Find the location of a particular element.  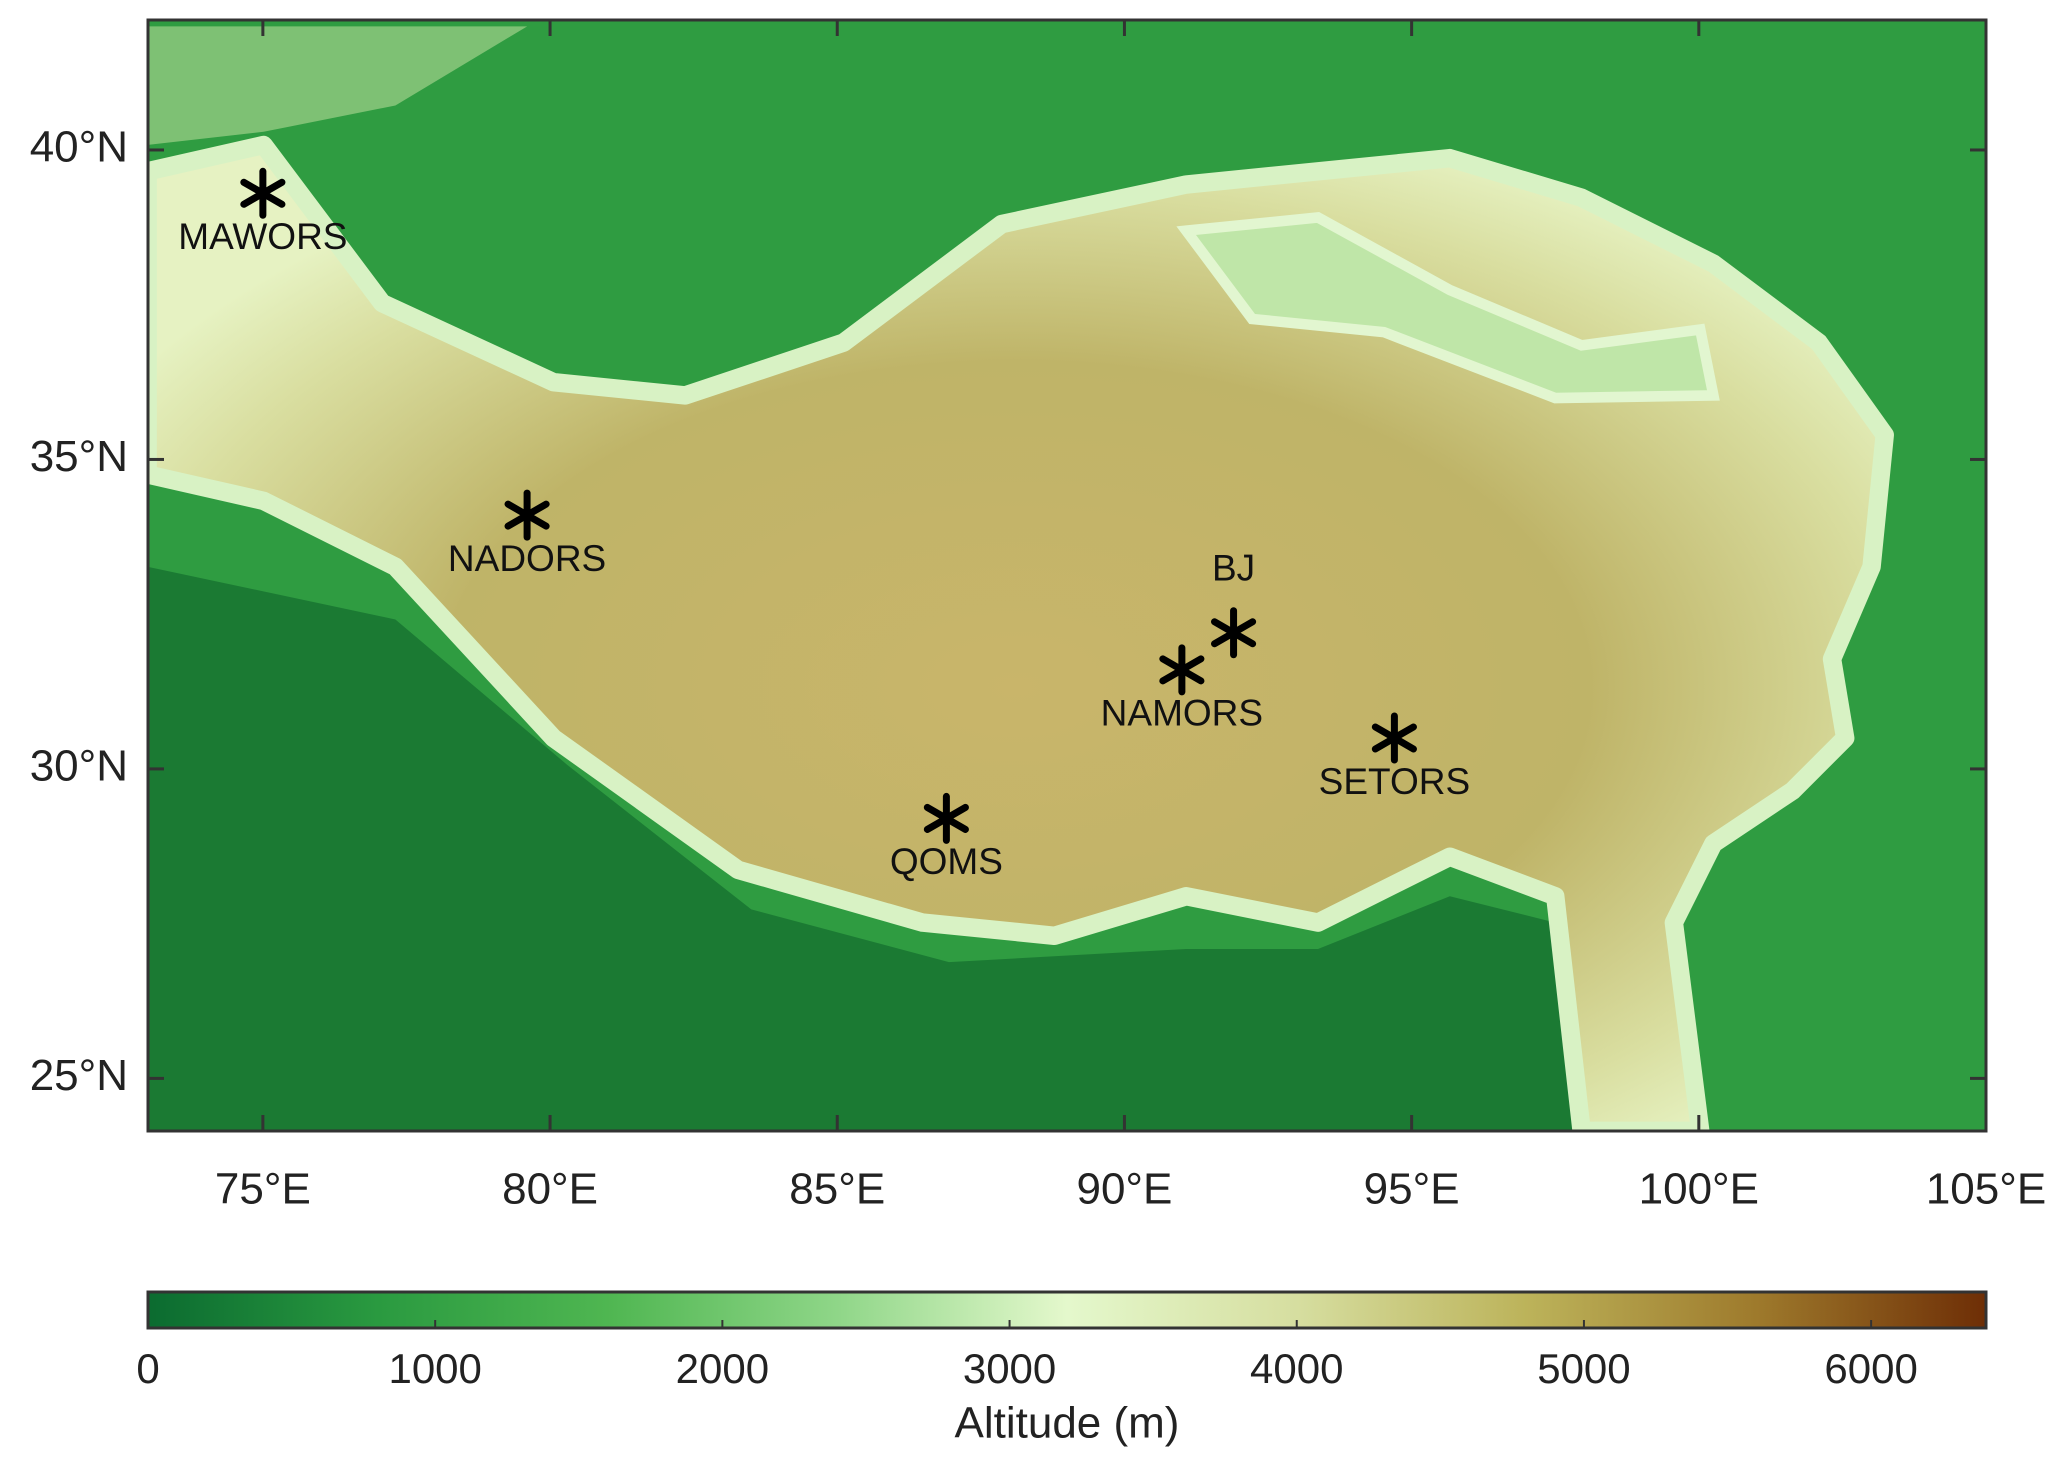

colorbar-tick-label: 1000 is located at coordinates (434, 1368).